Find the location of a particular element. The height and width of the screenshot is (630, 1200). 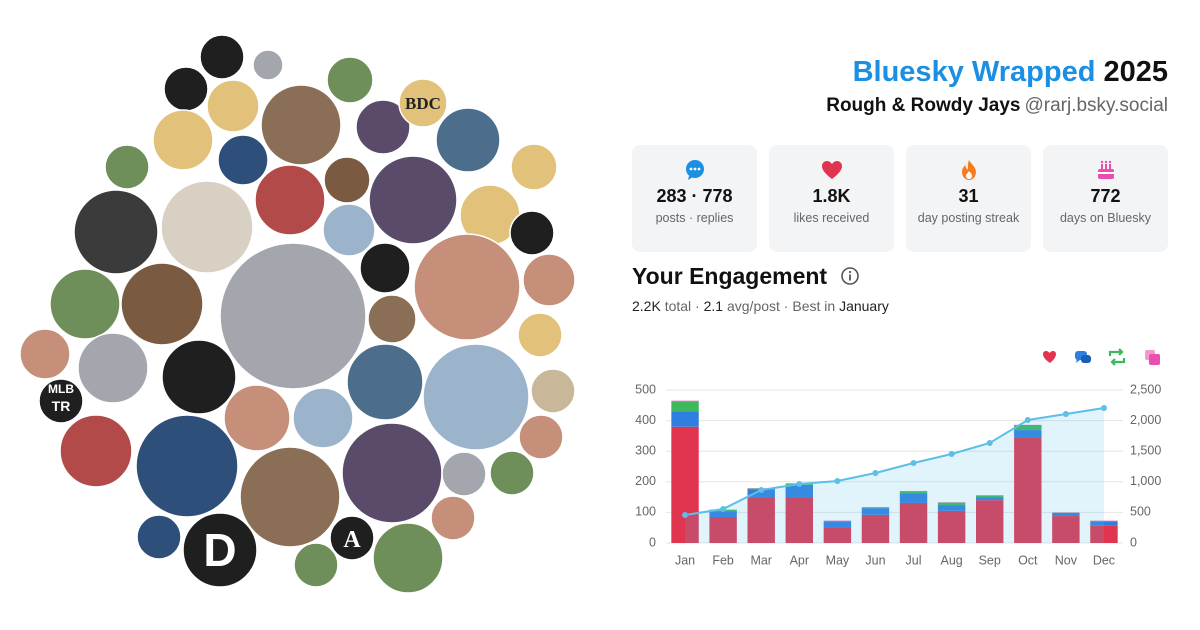

stat-value: 1.8K is located at coordinates (831, 196).